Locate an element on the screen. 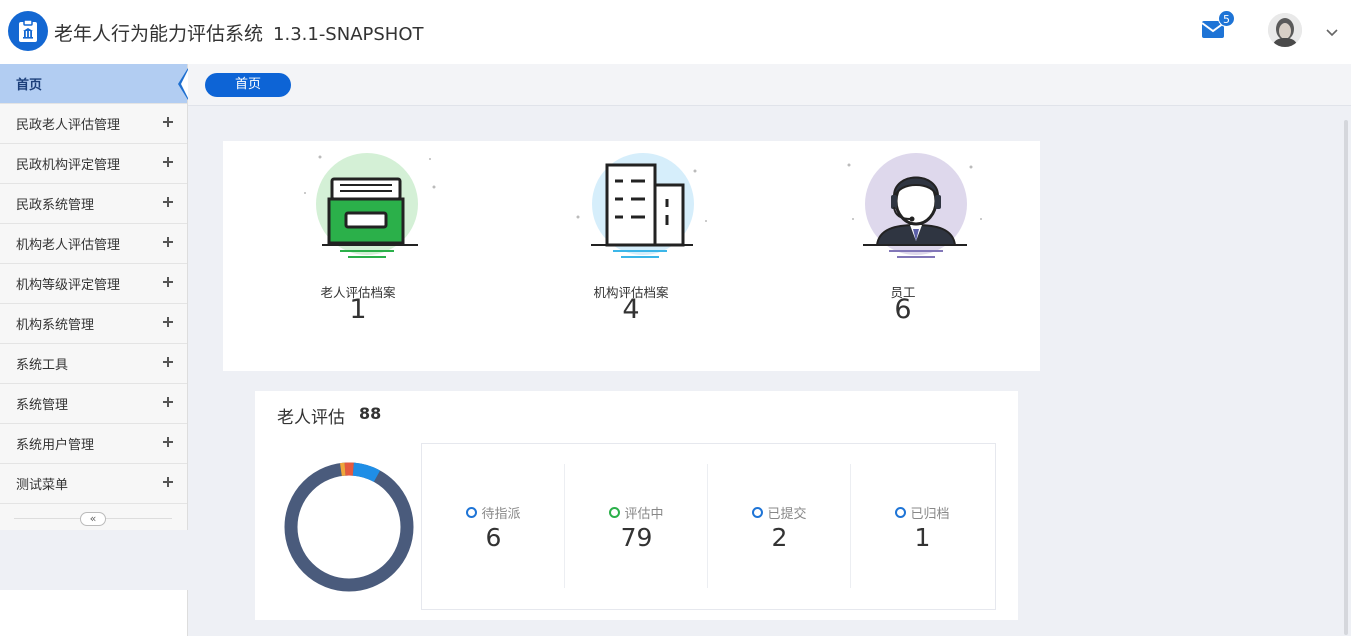 The width and height of the screenshot is (1351, 636). sidebar-item-system-tools: 系统工具 is located at coordinates (93, 364).